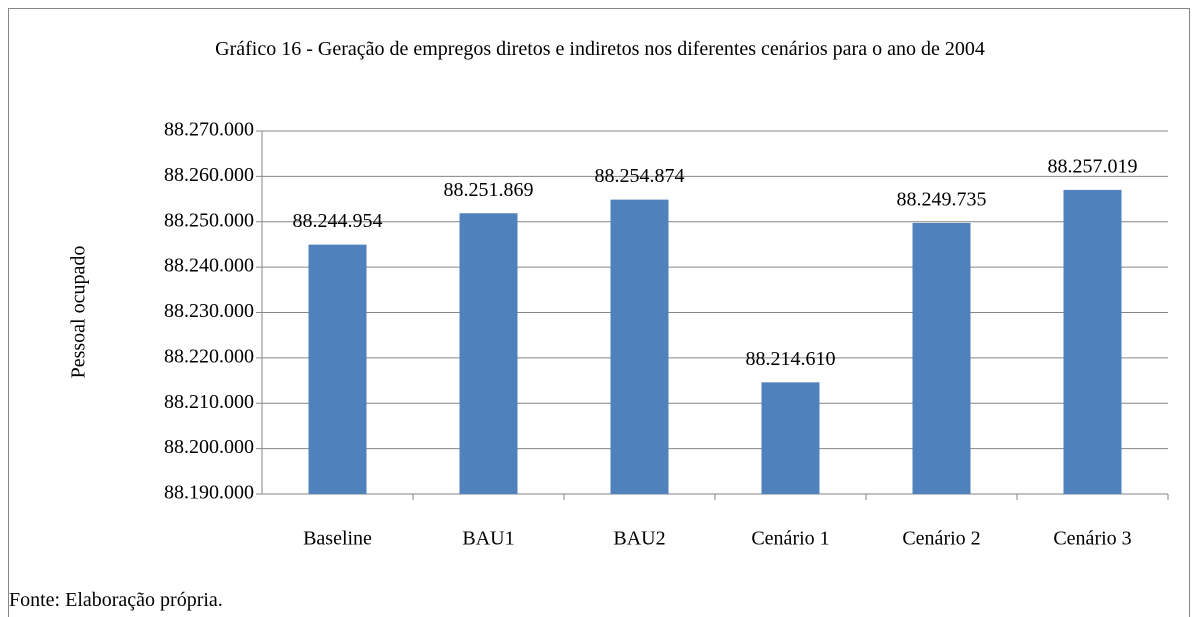 This screenshot has width=1199, height=617. What do you see at coordinates (209, 266) in the screenshot?
I see `y-tick-label: 88.240.000` at bounding box center [209, 266].